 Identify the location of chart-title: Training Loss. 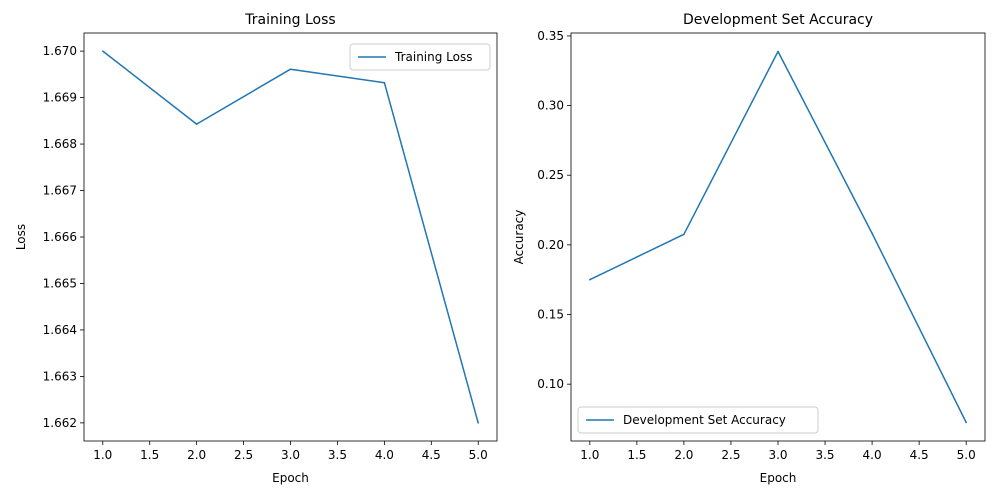
(289, 20).